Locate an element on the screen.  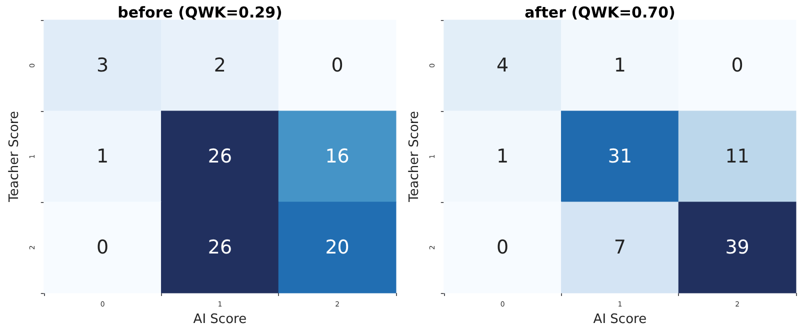
data-label: 4 is located at coordinates (502, 65).